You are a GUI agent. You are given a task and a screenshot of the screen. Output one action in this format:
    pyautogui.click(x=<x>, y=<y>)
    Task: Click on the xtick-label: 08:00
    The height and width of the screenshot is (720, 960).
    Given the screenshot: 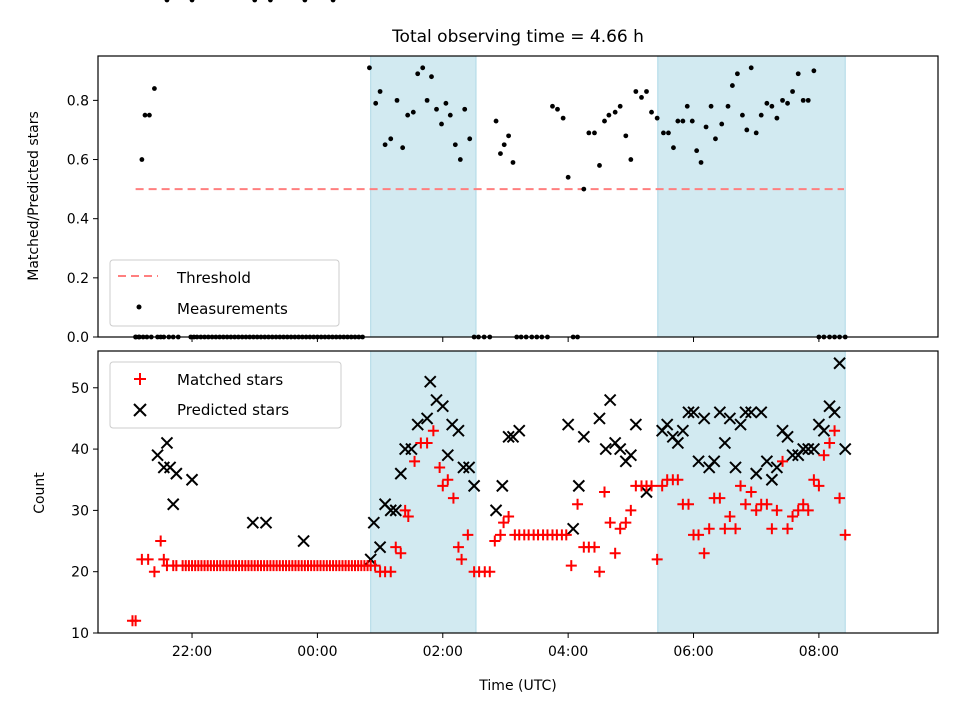 What is the action you would take?
    pyautogui.click(x=819, y=652)
    